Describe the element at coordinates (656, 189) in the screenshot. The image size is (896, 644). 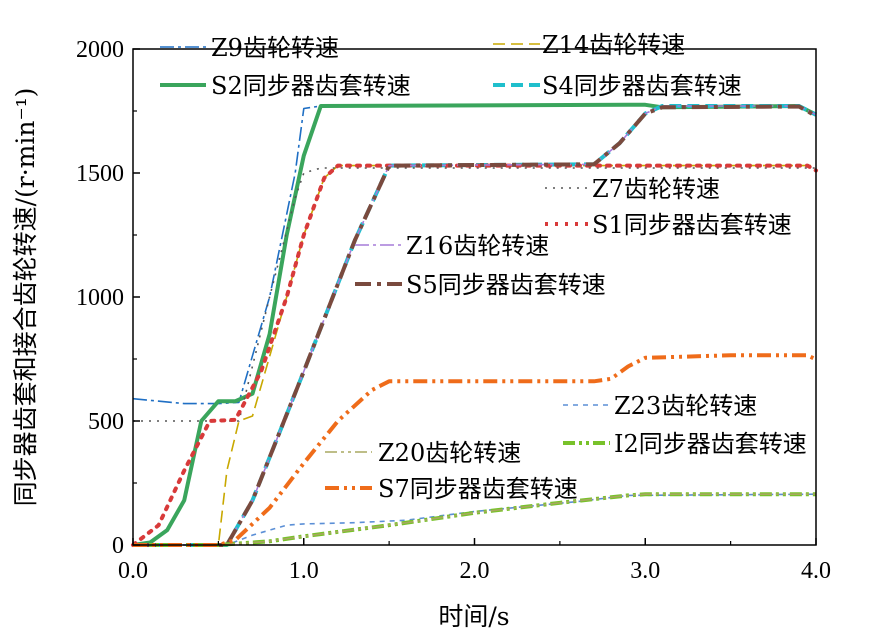
I see `legend-label-5: Z7齿轮转速` at that location.